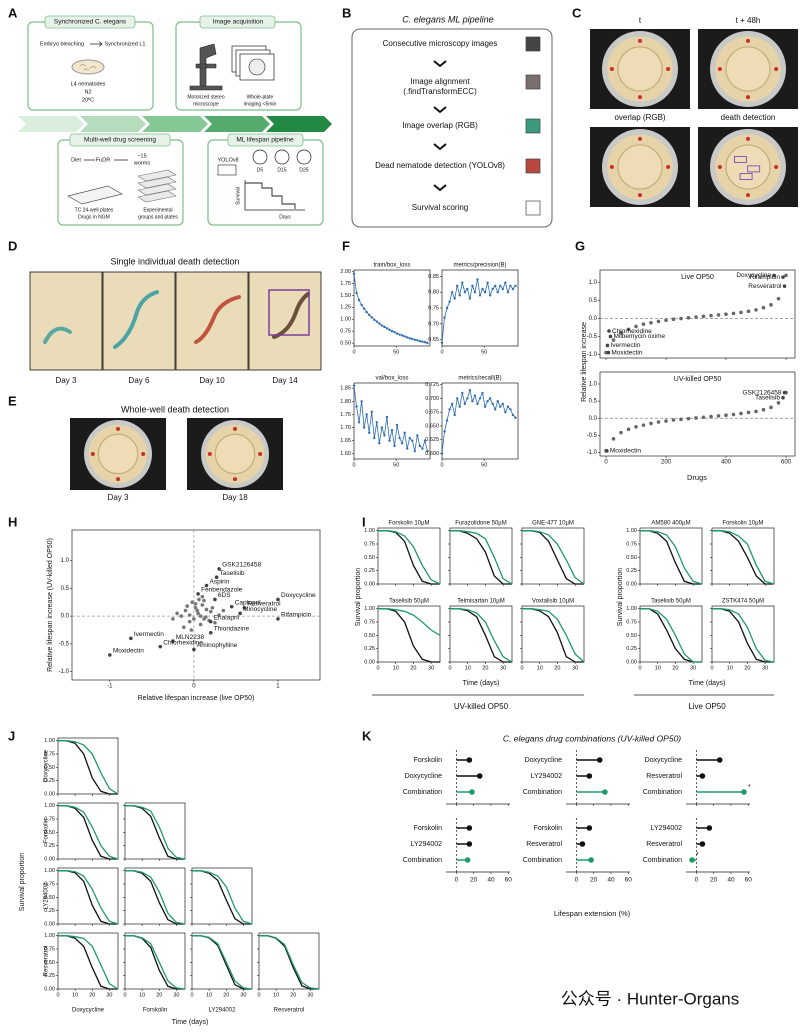 The height and width of the screenshot is (1033, 800). Describe the element at coordinates (432, 413) in the screenshot. I see `y-tick-label: 0.675` at that location.